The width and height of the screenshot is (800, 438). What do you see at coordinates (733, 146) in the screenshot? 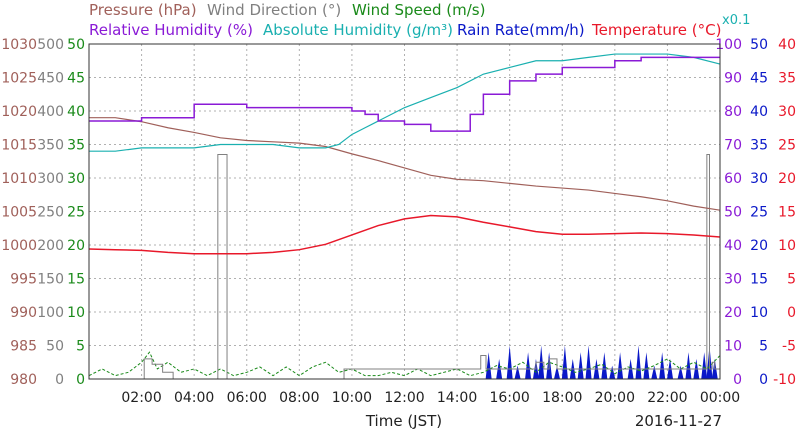
I see `y-tick-label-relative-humidity: 70` at bounding box center [733, 146].